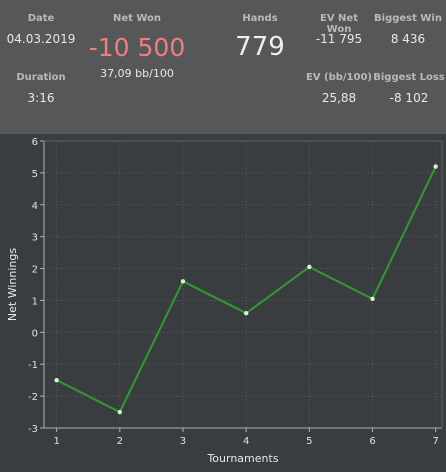  Describe the element at coordinates (35, 142) in the screenshot. I see `y-tick-label: 6` at that location.